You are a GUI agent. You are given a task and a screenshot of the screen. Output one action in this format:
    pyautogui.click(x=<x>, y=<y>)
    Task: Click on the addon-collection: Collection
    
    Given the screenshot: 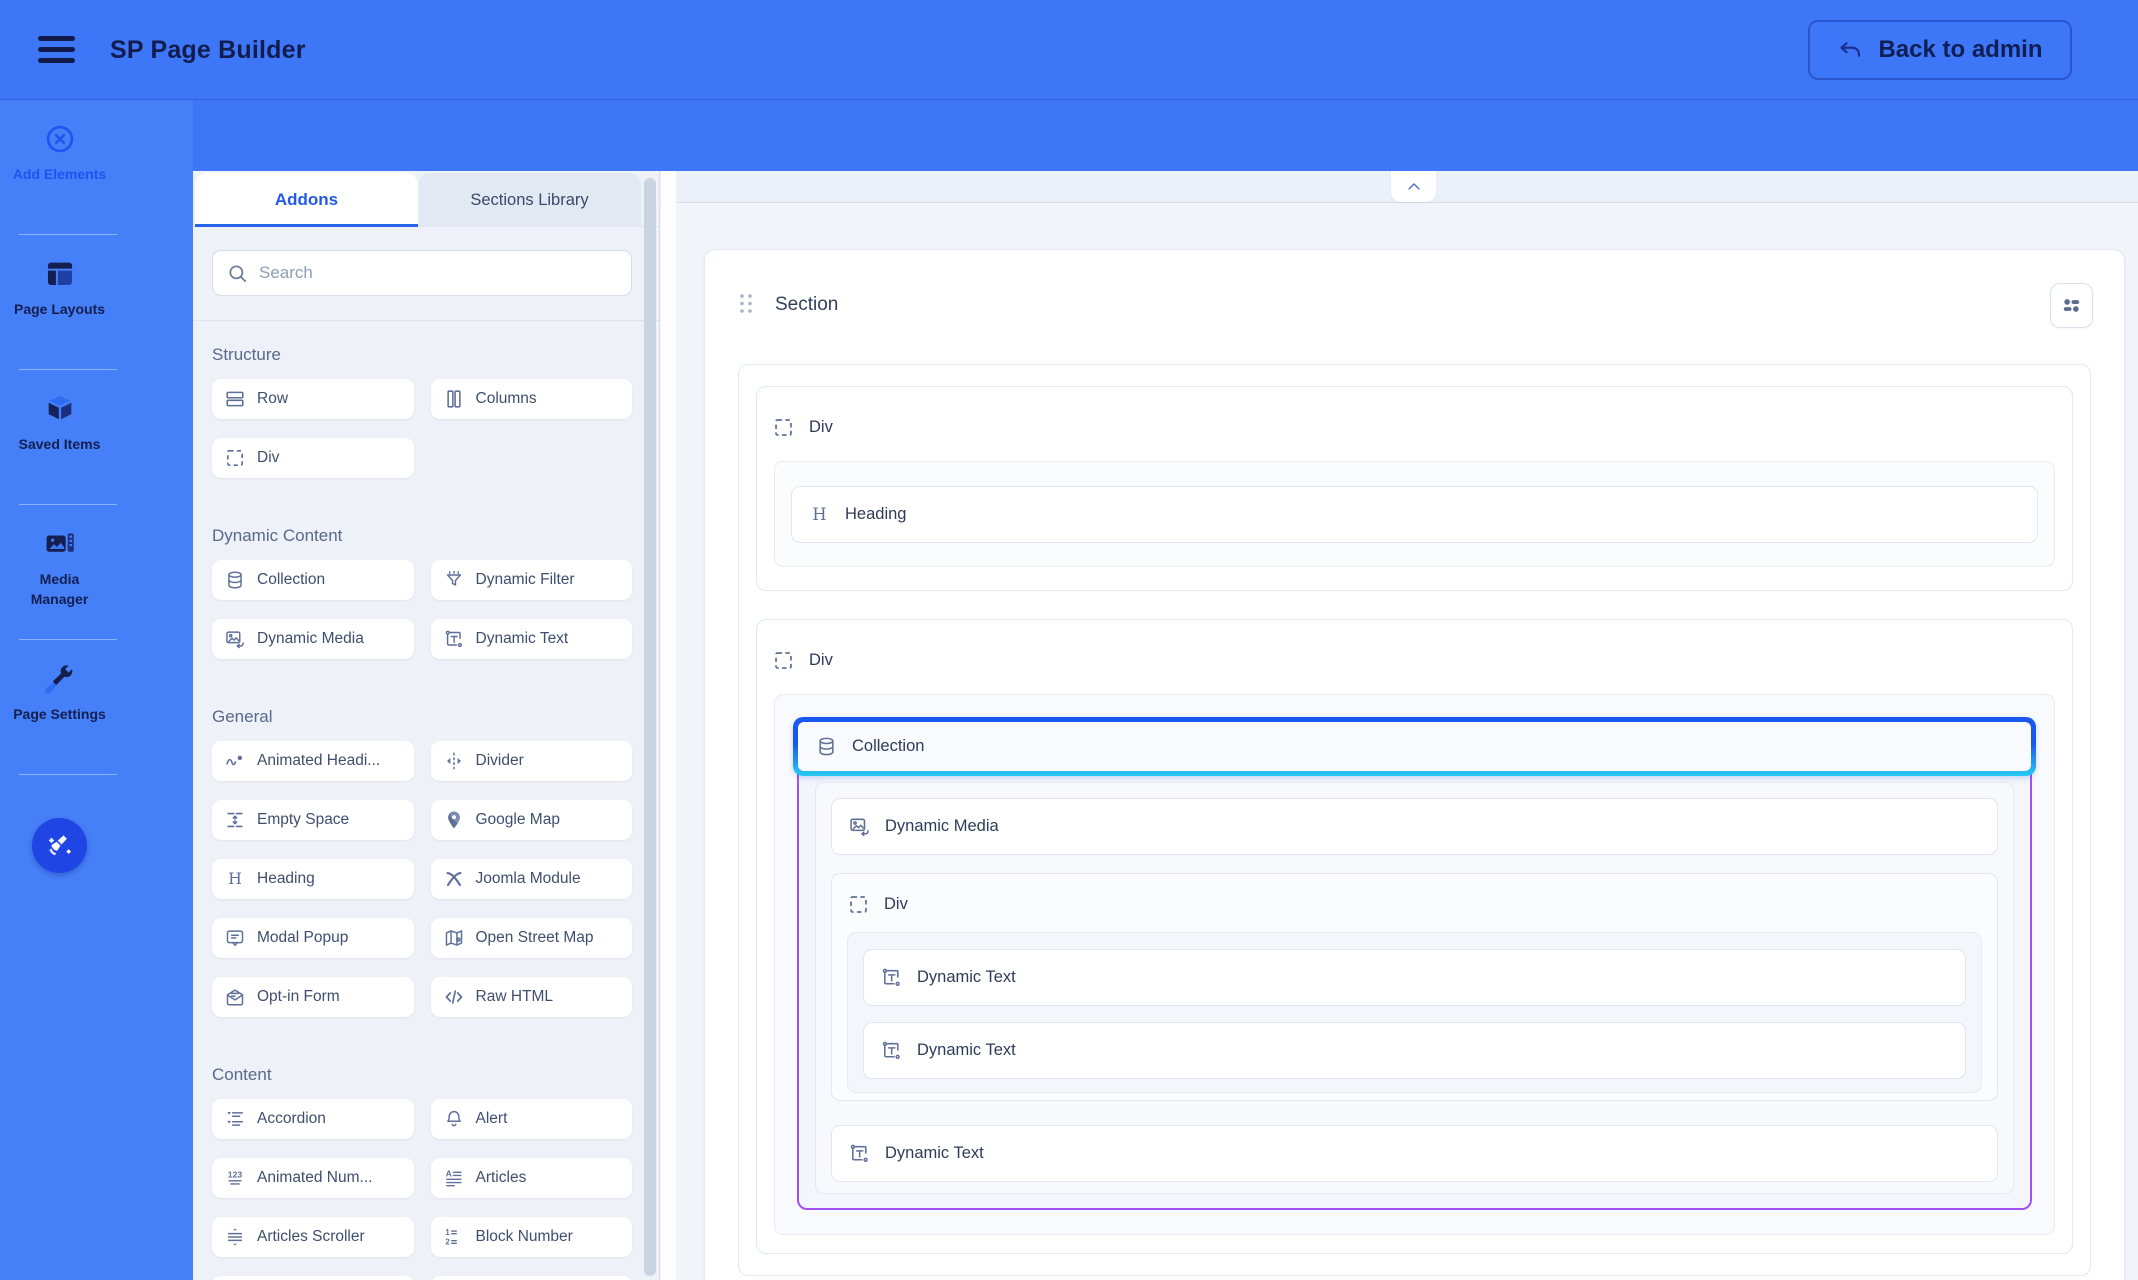 What is the action you would take?
    pyautogui.click(x=313, y=580)
    